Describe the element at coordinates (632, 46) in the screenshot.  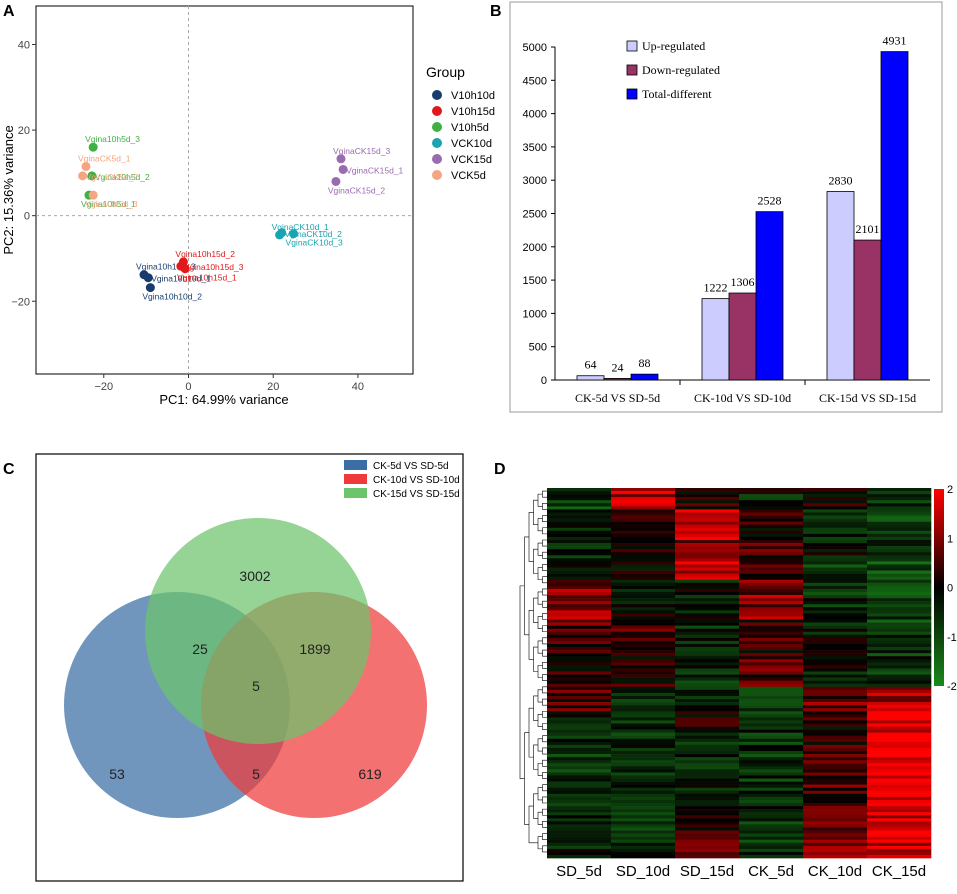
I see `bar-legend-swatch` at that location.